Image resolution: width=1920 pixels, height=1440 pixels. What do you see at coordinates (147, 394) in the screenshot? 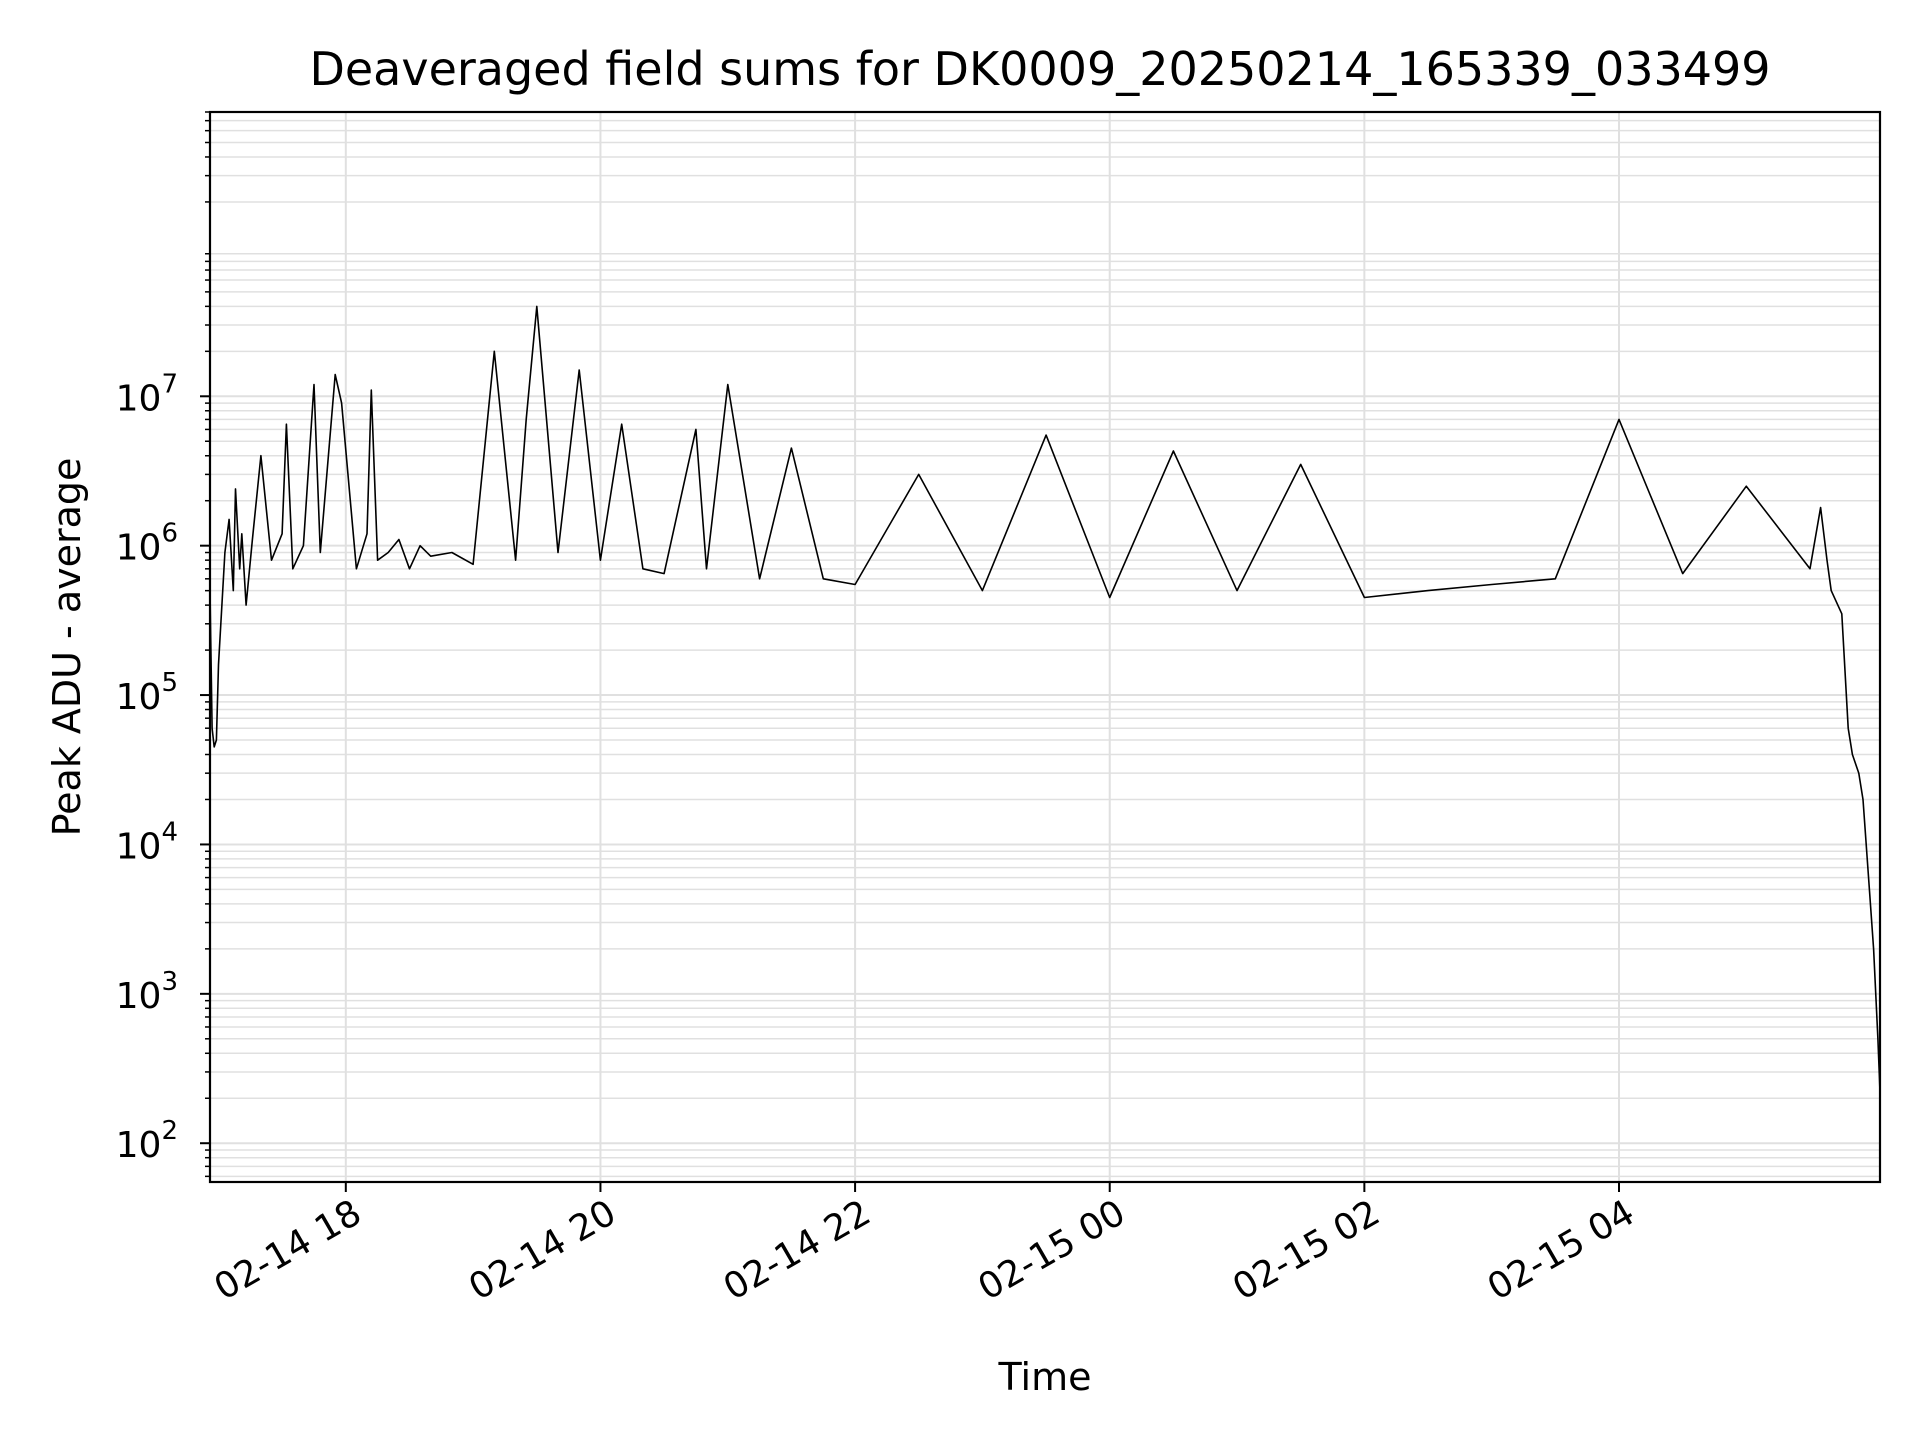
I see `y-tick-label: 10⁷` at bounding box center [147, 394].